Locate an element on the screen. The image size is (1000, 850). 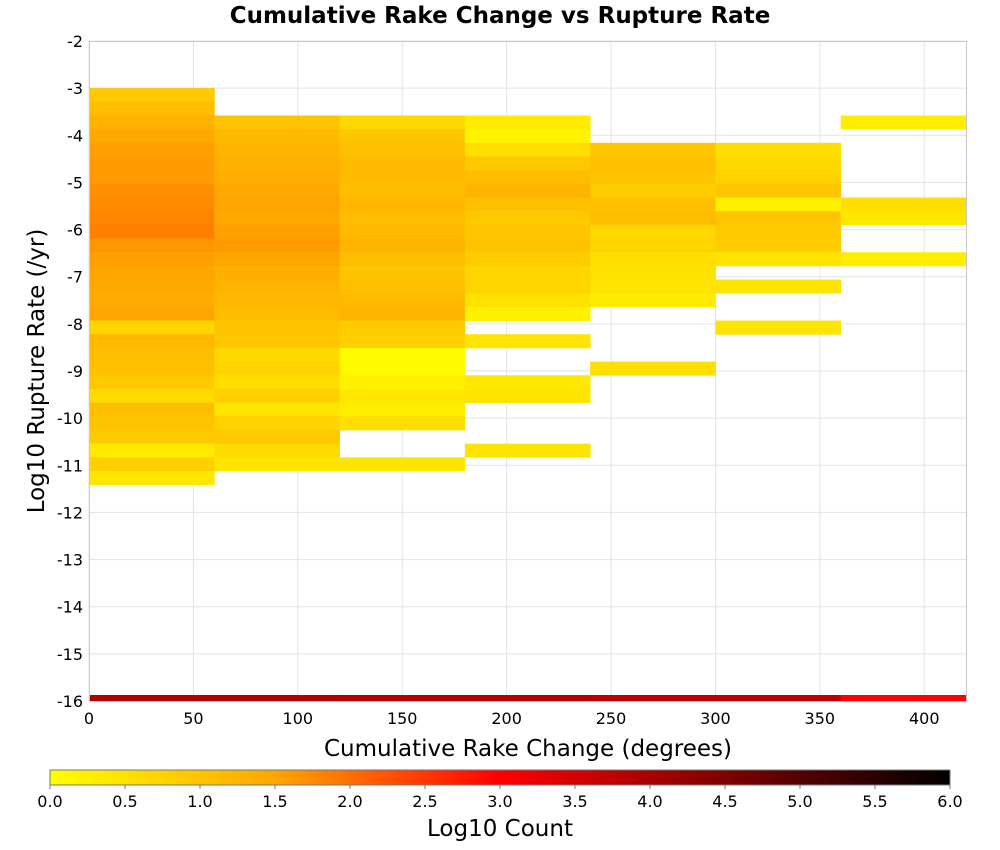
colorbar-tick-label: 3.5 is located at coordinates (574, 801).